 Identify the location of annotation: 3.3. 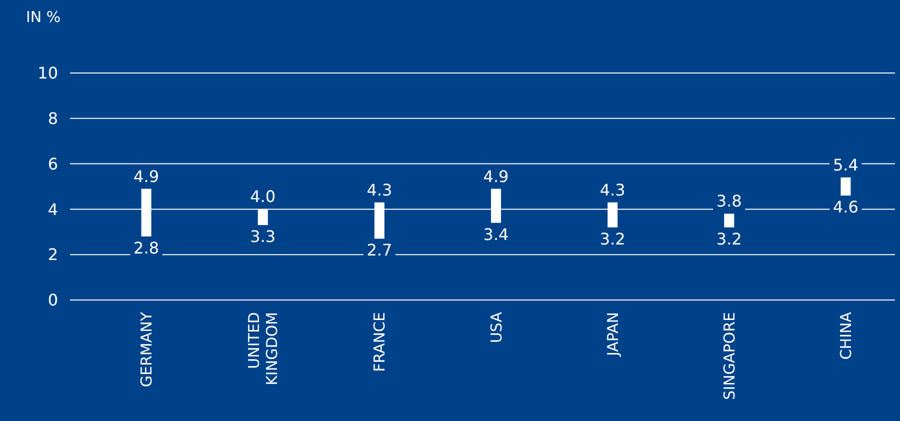
(263, 236).